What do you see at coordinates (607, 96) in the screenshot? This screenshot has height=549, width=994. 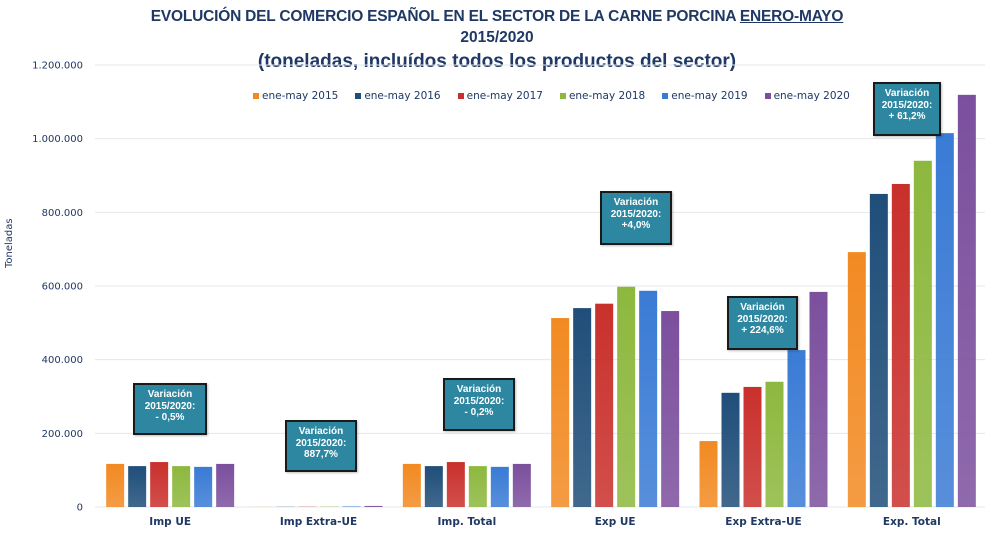 I see `legend-label: ene-may 2018` at bounding box center [607, 96].